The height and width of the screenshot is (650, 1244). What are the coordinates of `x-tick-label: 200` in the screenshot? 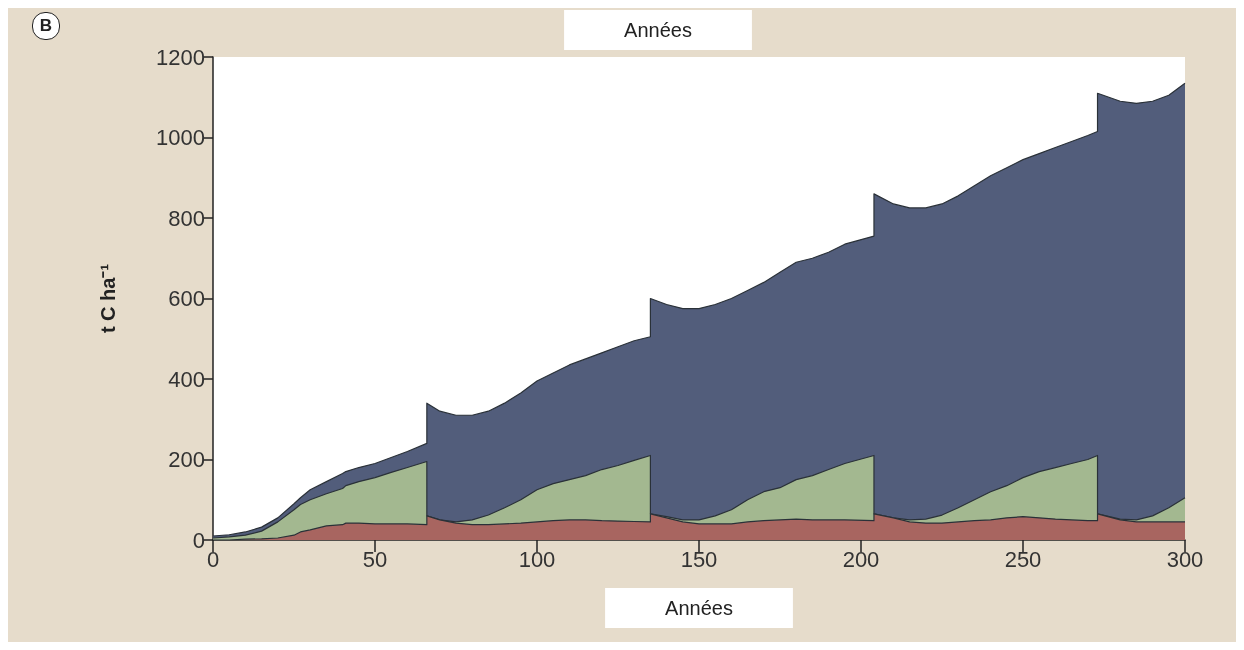 It's located at (861, 559).